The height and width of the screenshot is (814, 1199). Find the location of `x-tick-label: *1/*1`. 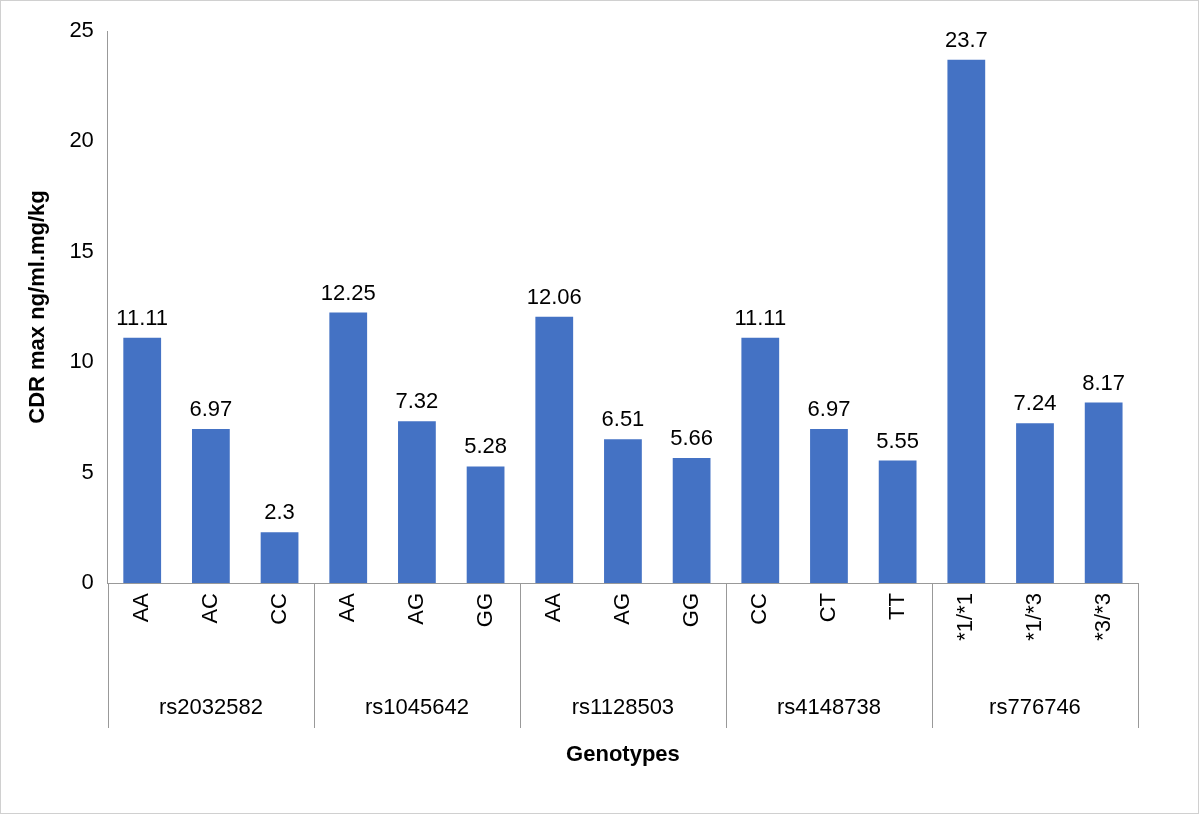

x-tick-label: *1/*1 is located at coordinates (965, 617).